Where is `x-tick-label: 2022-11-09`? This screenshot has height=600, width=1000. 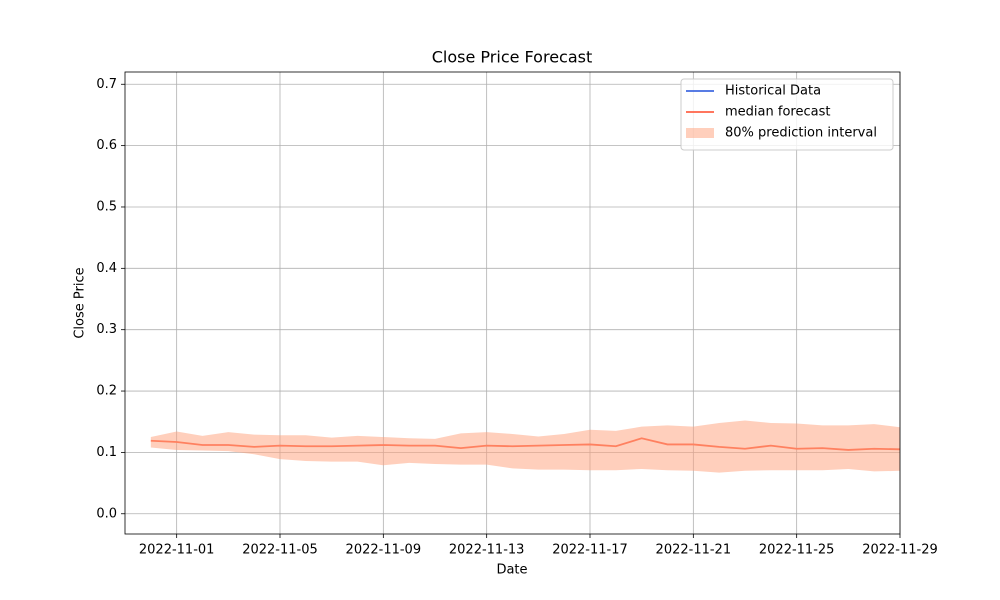
x-tick-label: 2022-11-09 is located at coordinates (384, 550).